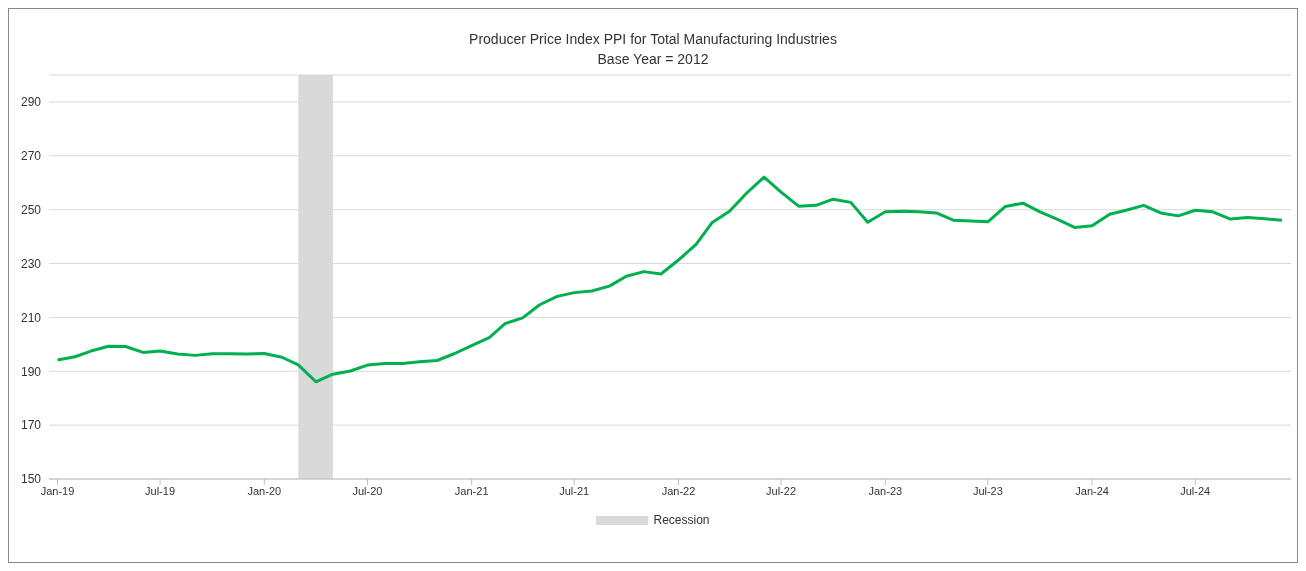 Image resolution: width=1306 pixels, height=571 pixels. I want to click on y-tick-label: 250, so click(31, 209).